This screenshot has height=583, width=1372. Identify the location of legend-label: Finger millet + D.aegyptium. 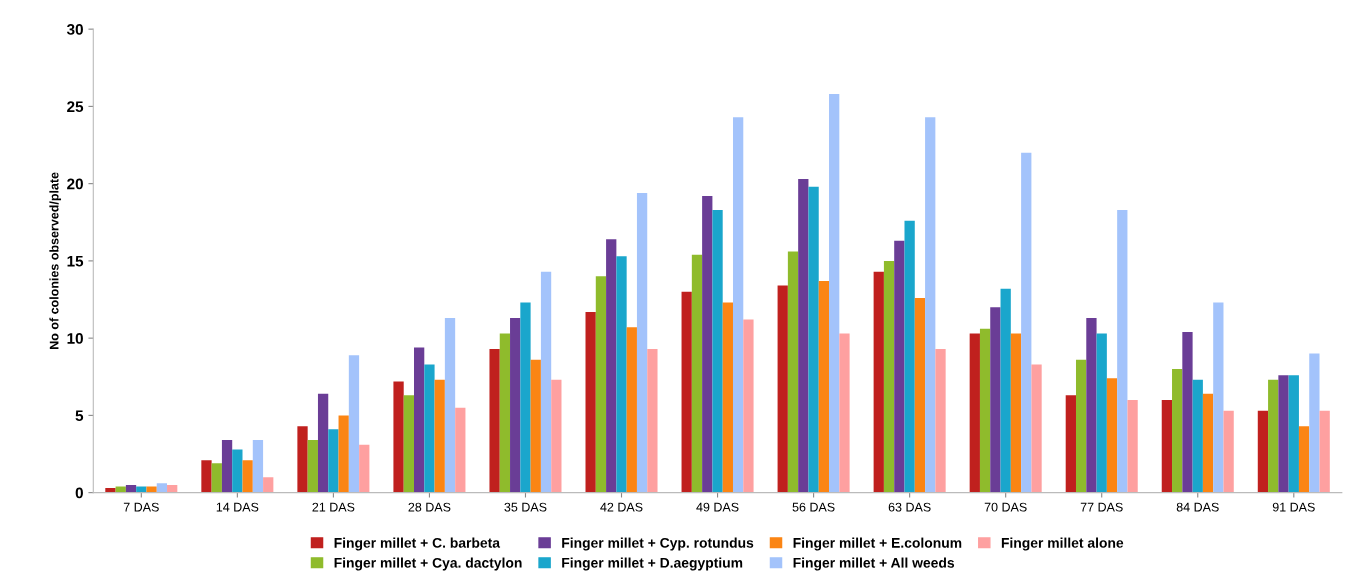
(652, 564).